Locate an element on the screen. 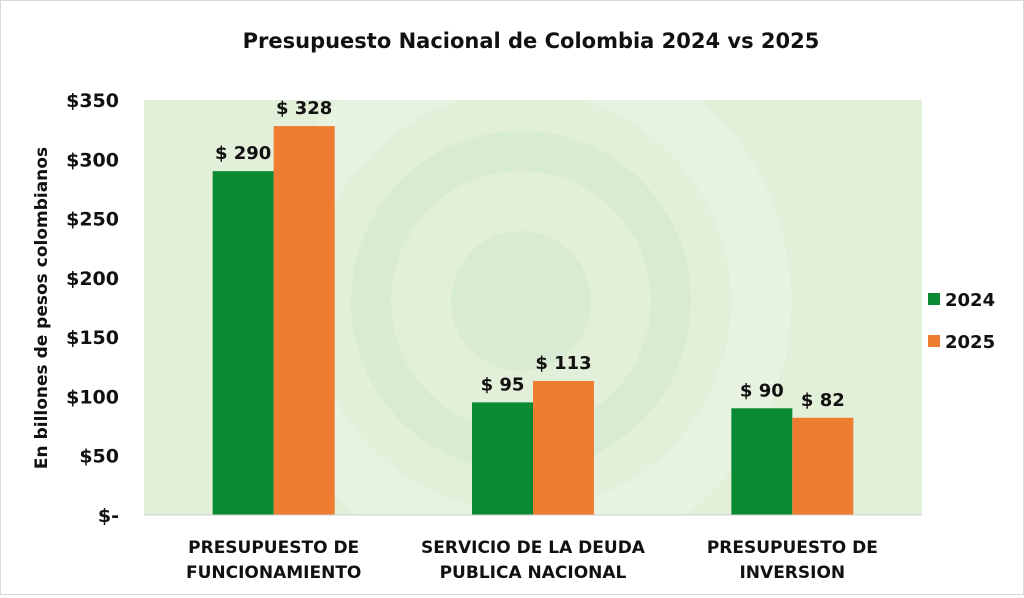 This screenshot has width=1024, height=598. data-label-2025: $ 113 is located at coordinates (563, 363).